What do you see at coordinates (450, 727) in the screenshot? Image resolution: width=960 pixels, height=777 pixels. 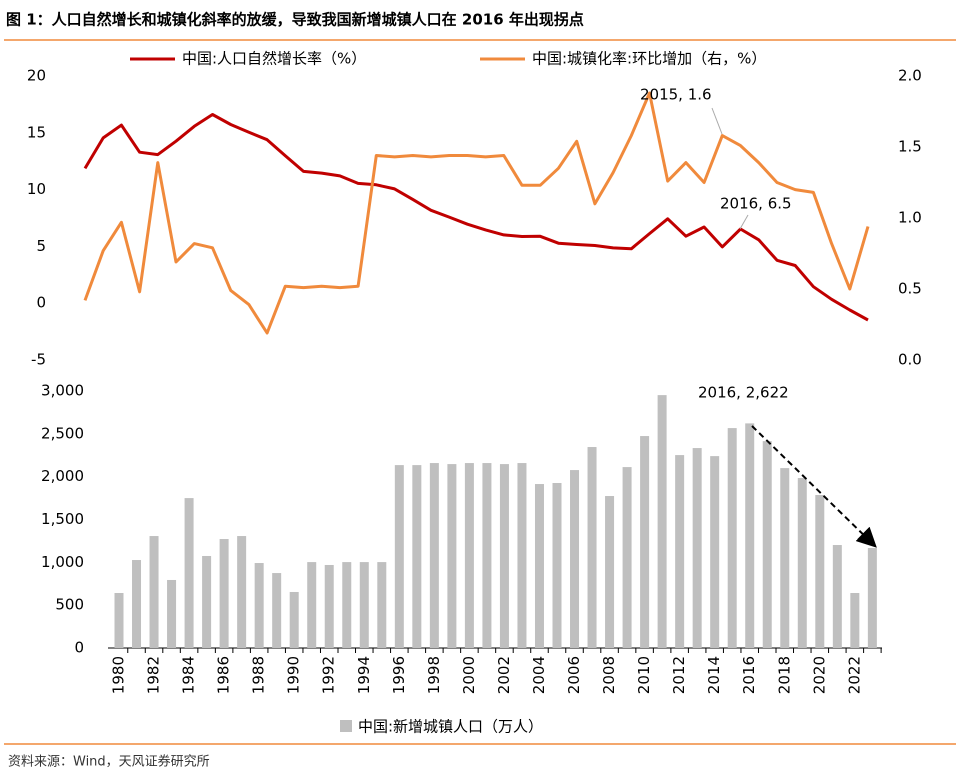 I see `legend-label: 中国:新增城镇人口（万人）` at bounding box center [450, 727].